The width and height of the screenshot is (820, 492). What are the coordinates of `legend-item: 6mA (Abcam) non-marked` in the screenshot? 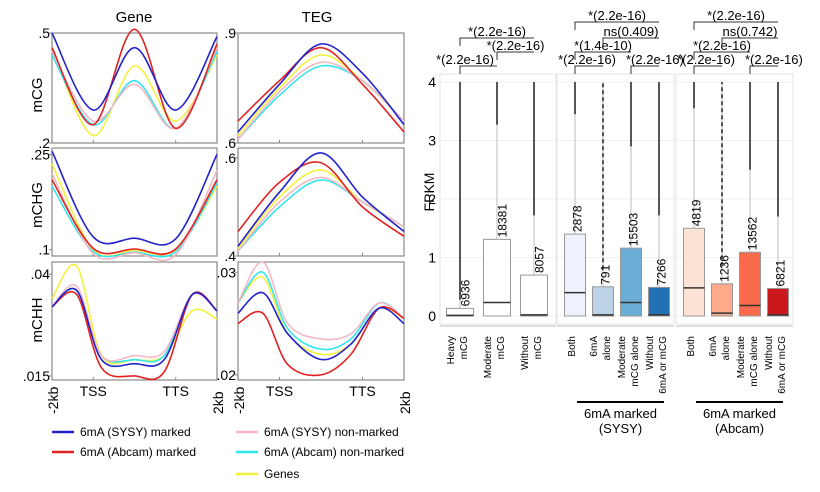 It's located at (320, 452).